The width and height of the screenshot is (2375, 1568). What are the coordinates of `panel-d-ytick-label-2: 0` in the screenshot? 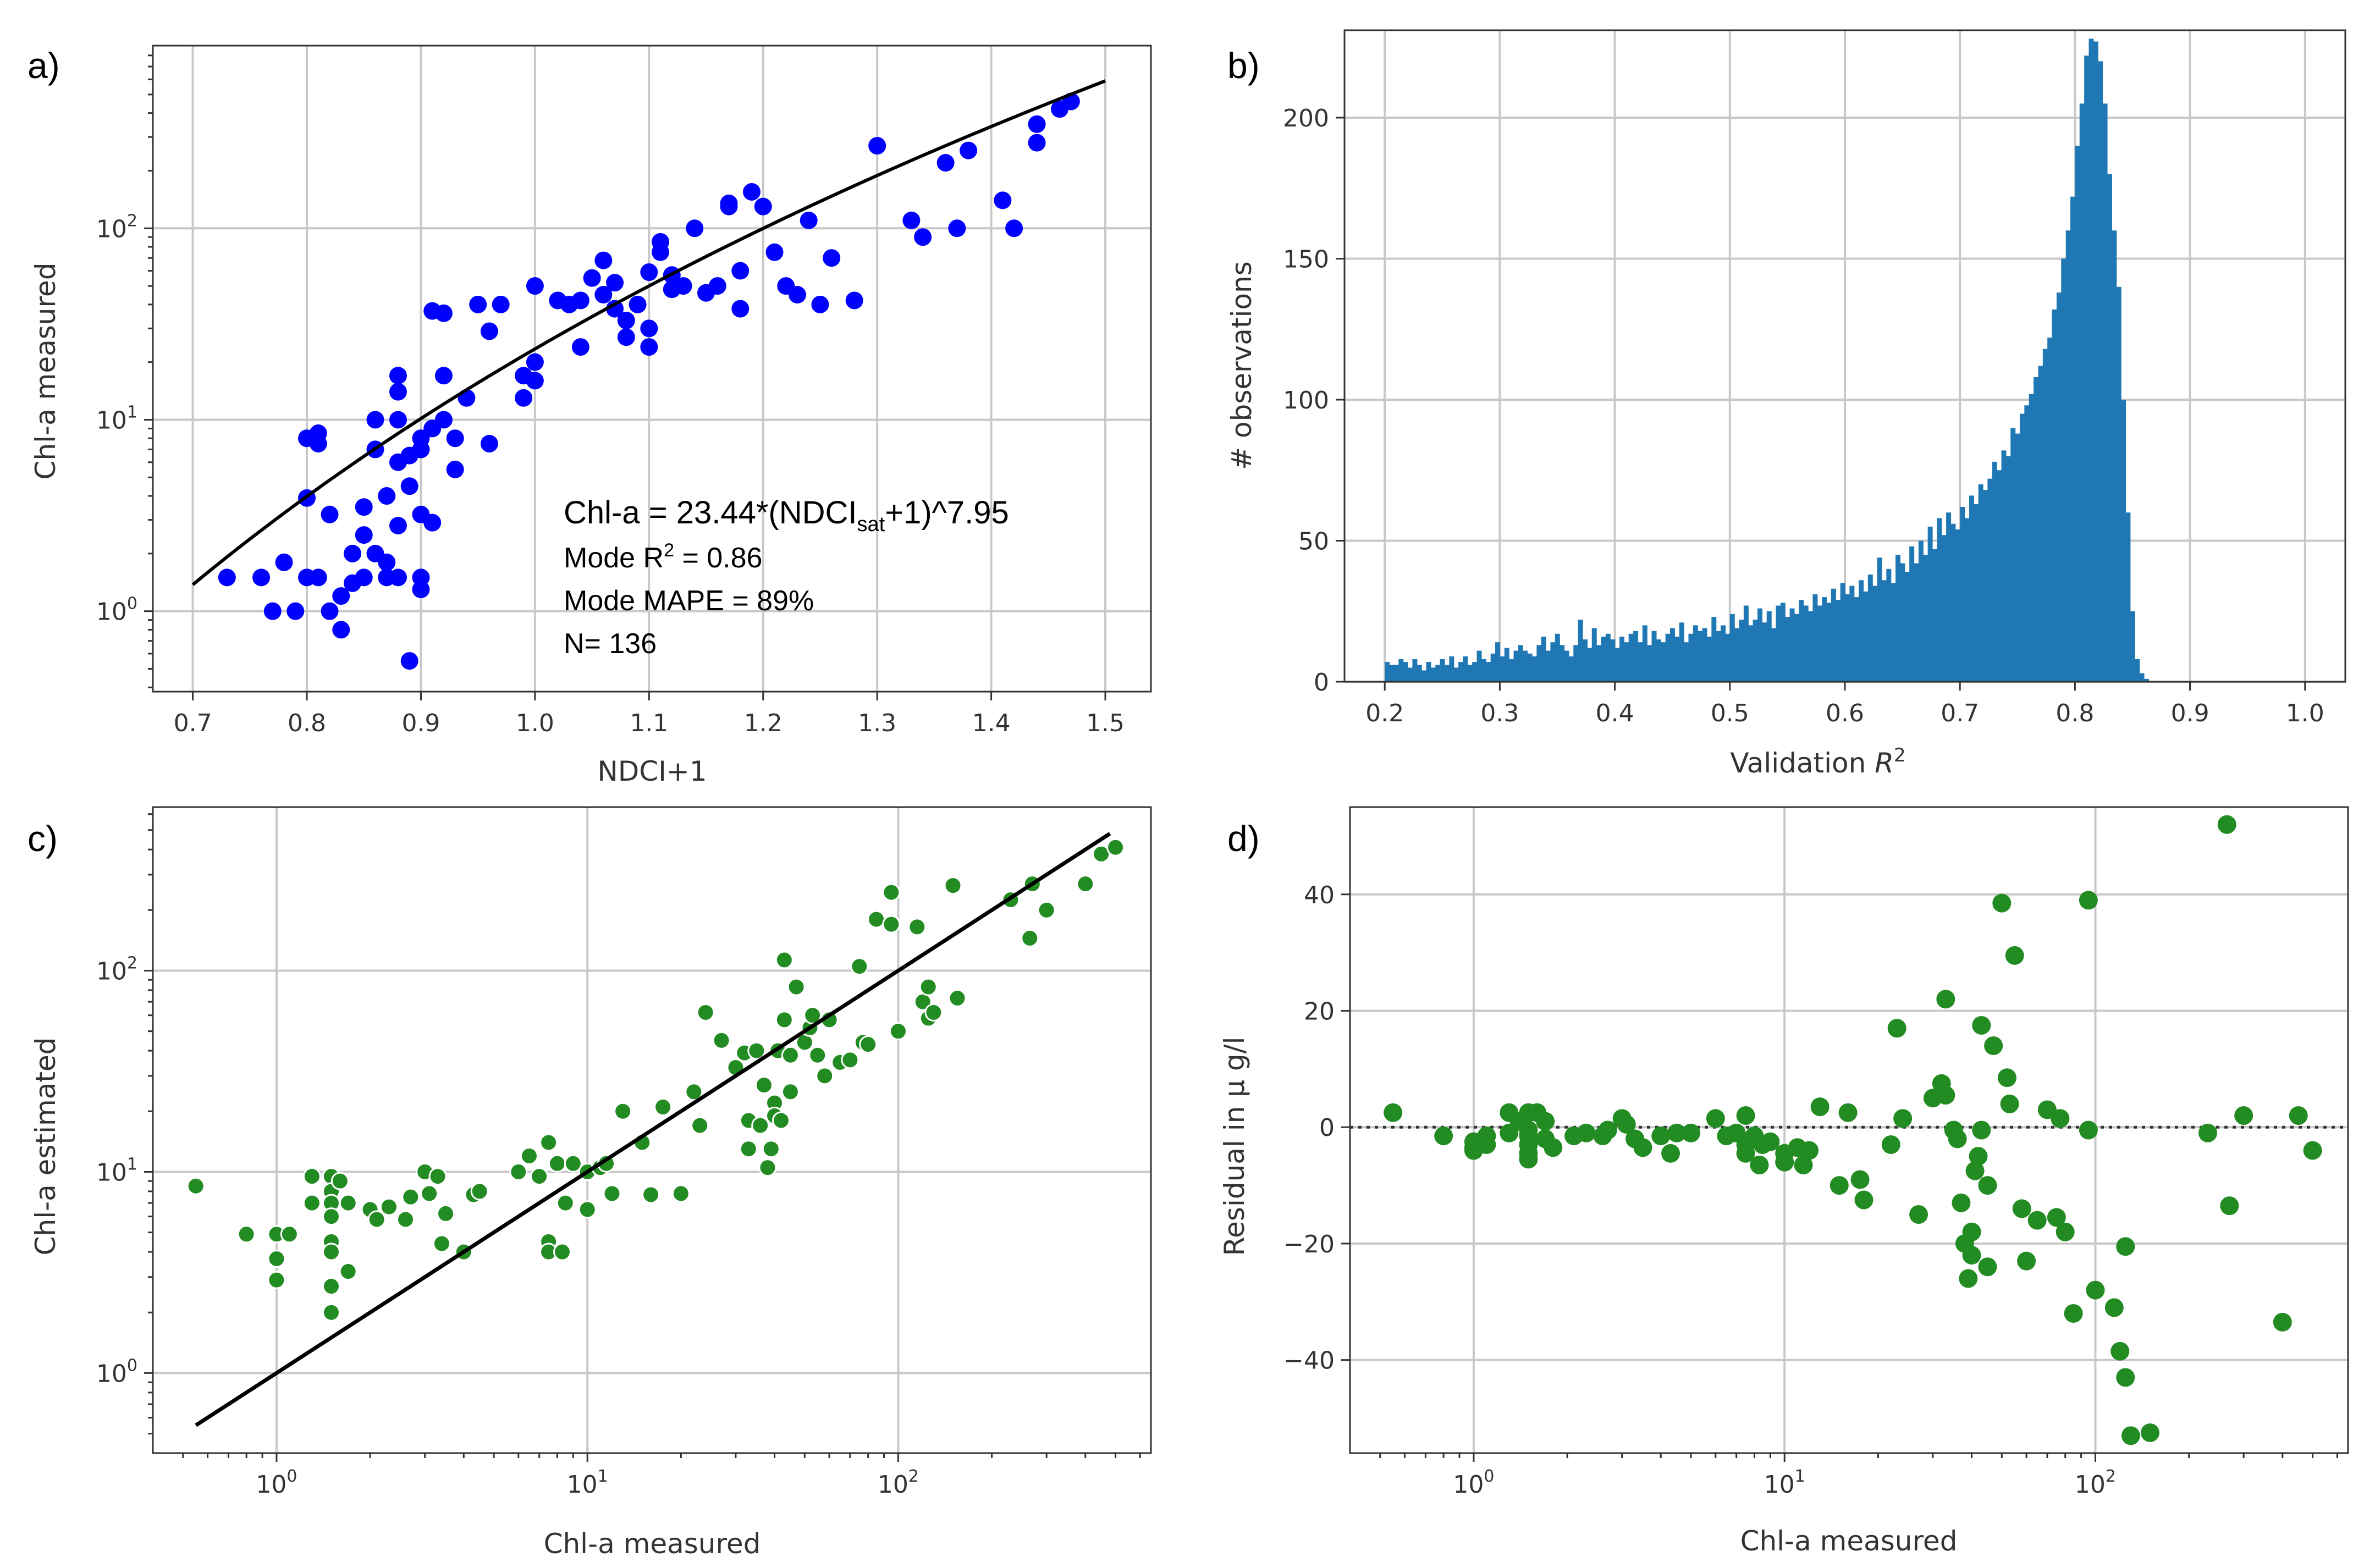 It's located at (1327, 1128).